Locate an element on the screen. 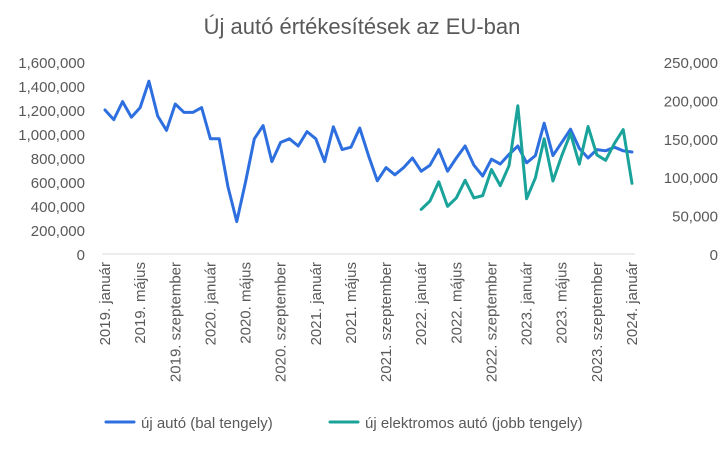  left-axis-tick-label: 800,000 is located at coordinates (58, 159).